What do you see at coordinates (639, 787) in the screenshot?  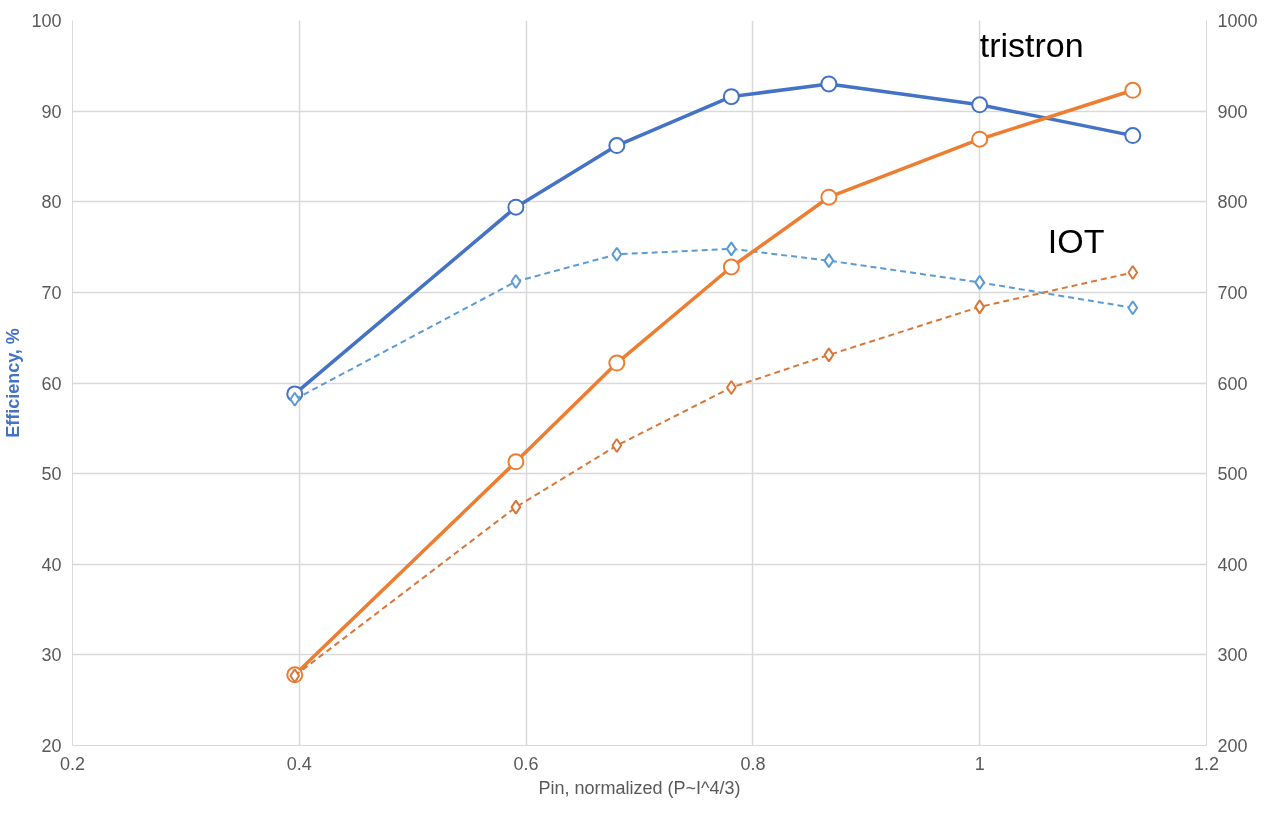 I see `x-axis-title: Pin, normalized (P~I^4/3)` at bounding box center [639, 787].